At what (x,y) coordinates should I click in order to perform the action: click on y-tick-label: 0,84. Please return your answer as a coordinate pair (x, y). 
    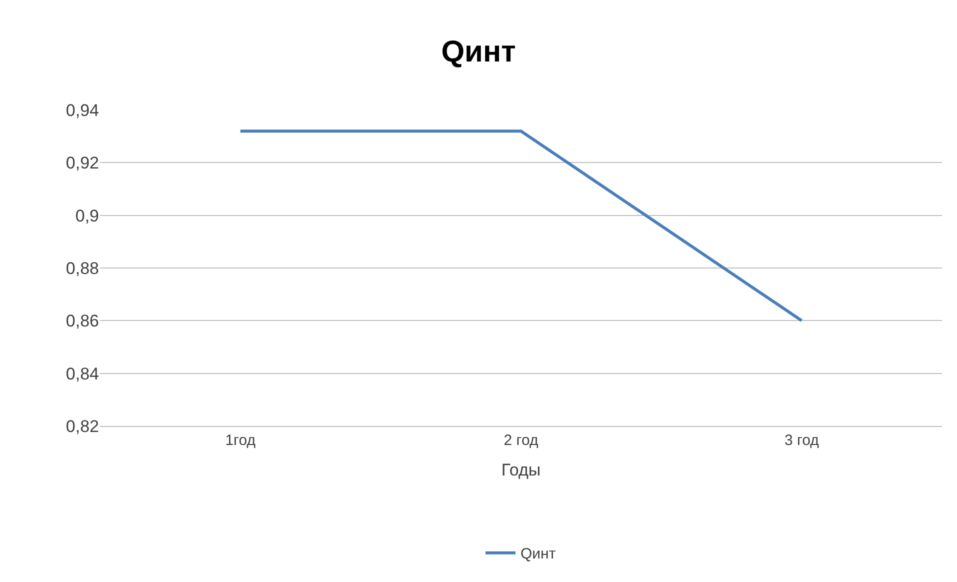
    Looking at the image, I should click on (82, 374).